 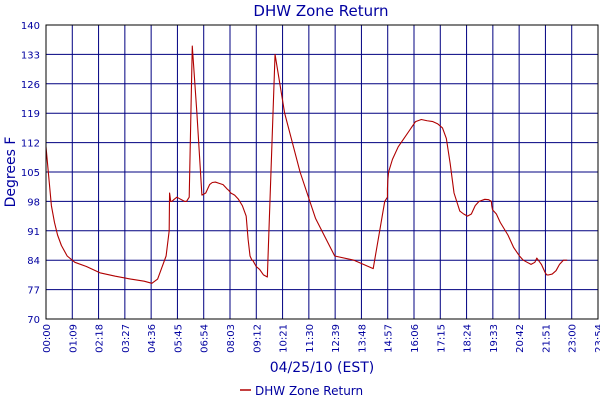 I want to click on x-tick-label: 04:36, so click(x=152, y=338).